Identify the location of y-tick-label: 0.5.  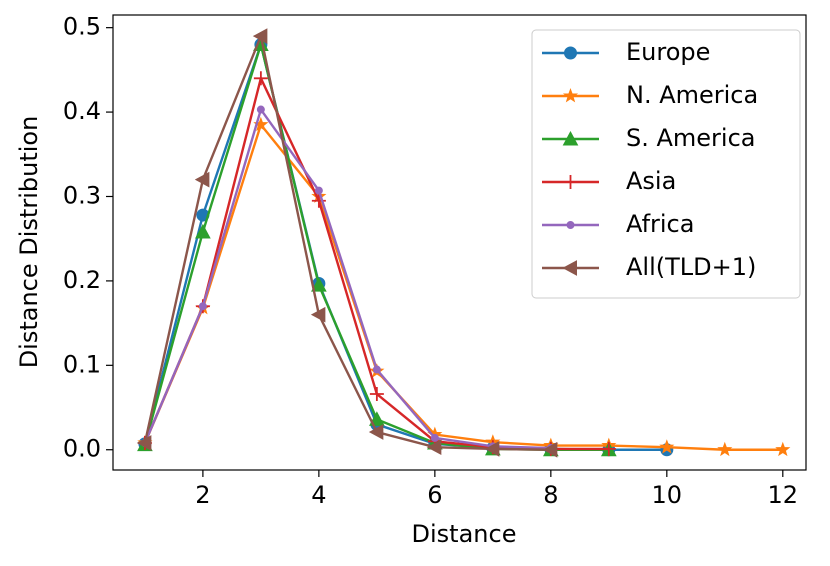
(82, 27).